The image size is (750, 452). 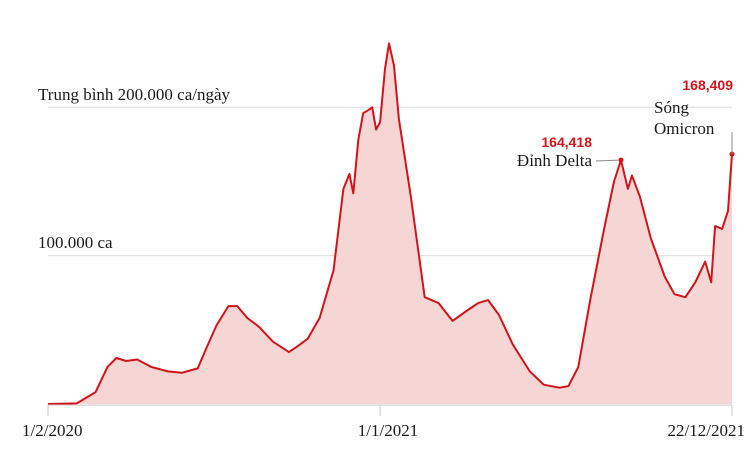 I want to click on gridline-label-1: Trung bình 200.000 ca/ngày, so click(x=134, y=94).